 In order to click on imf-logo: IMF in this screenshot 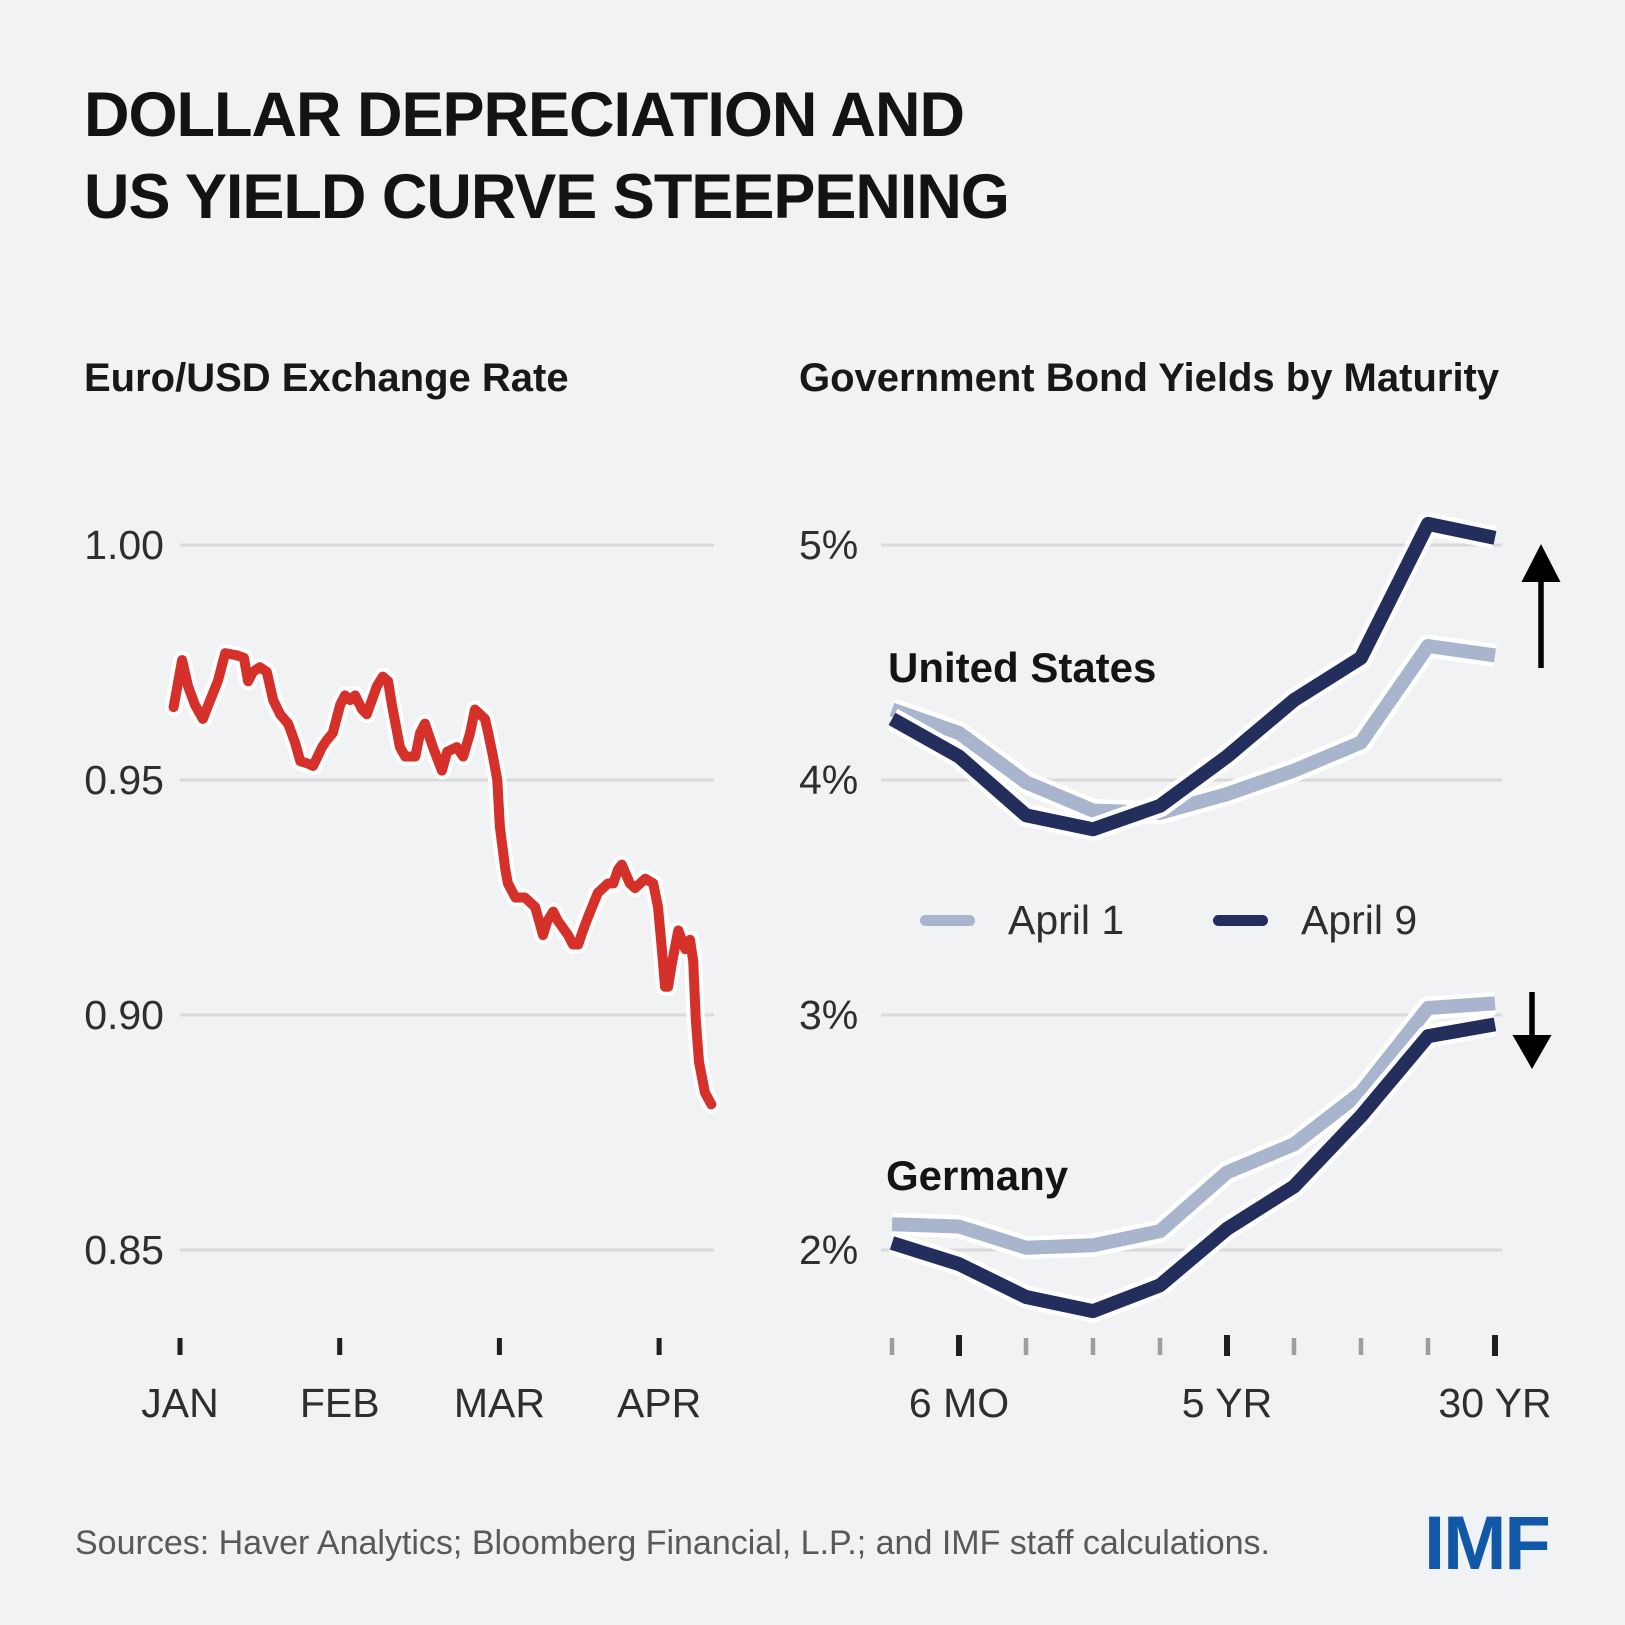, I will do `click(1487, 1543)`.